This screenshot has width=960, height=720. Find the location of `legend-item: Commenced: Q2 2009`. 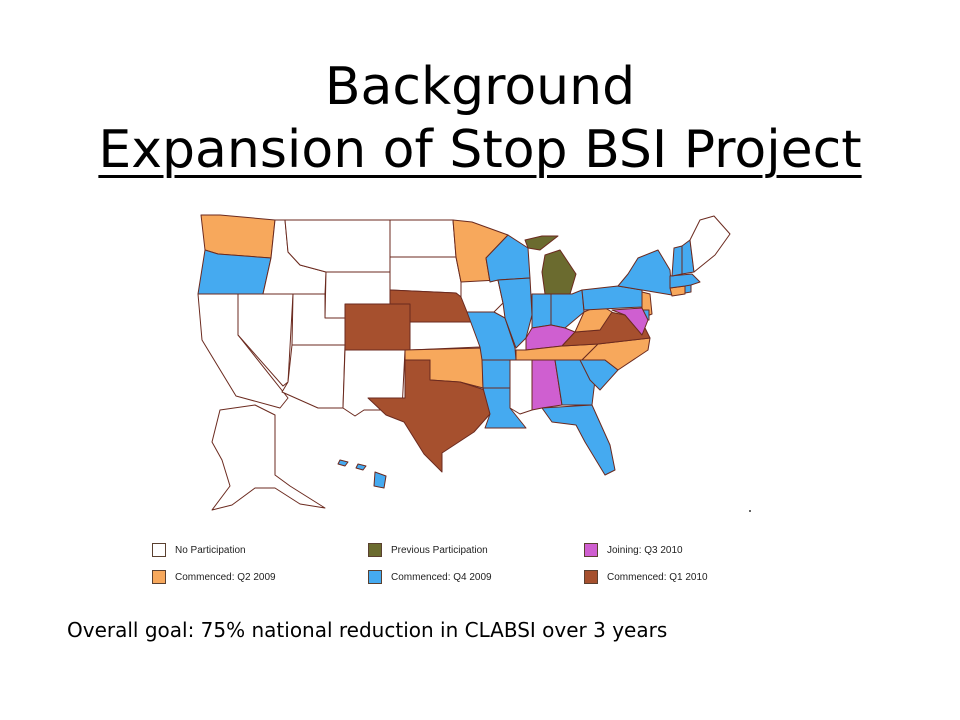

legend-item: Commenced: Q2 2009 is located at coordinates (214, 577).